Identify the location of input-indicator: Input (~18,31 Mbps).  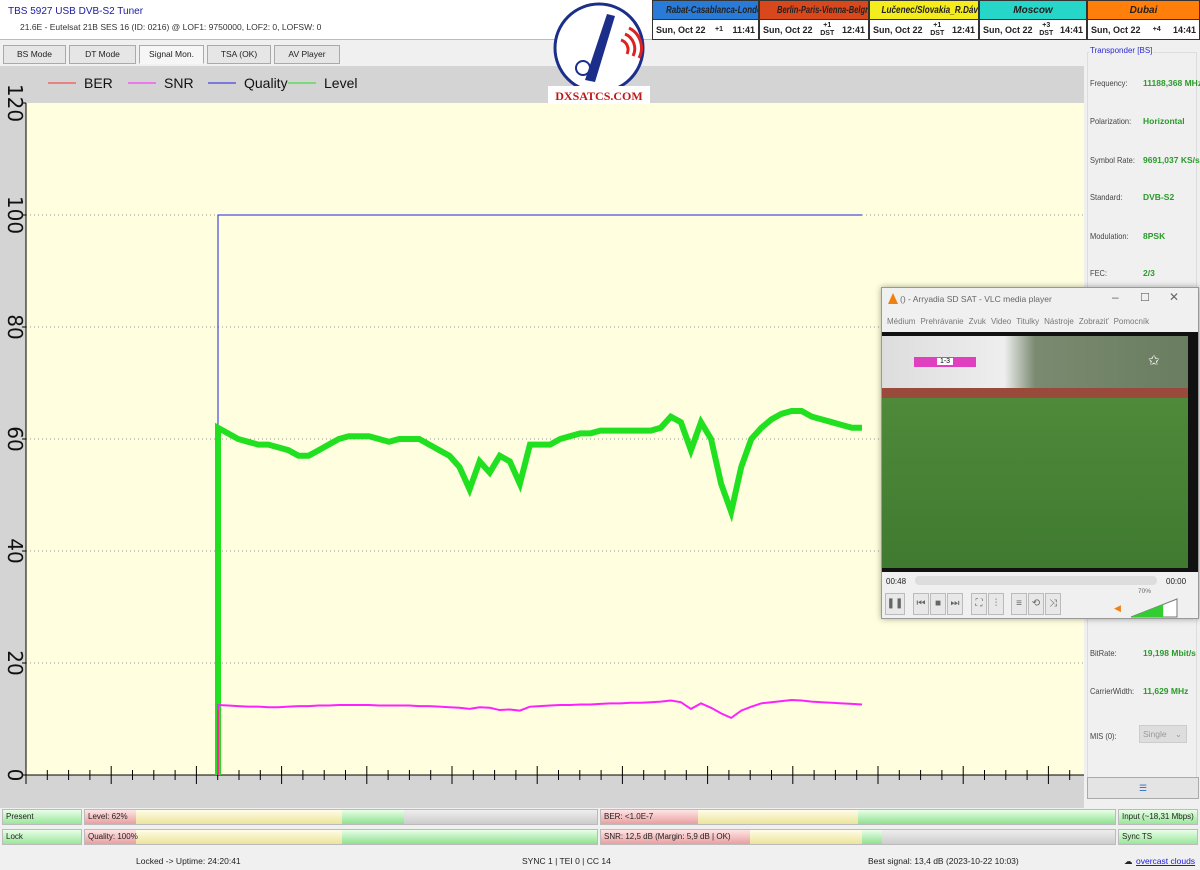
(1158, 817).